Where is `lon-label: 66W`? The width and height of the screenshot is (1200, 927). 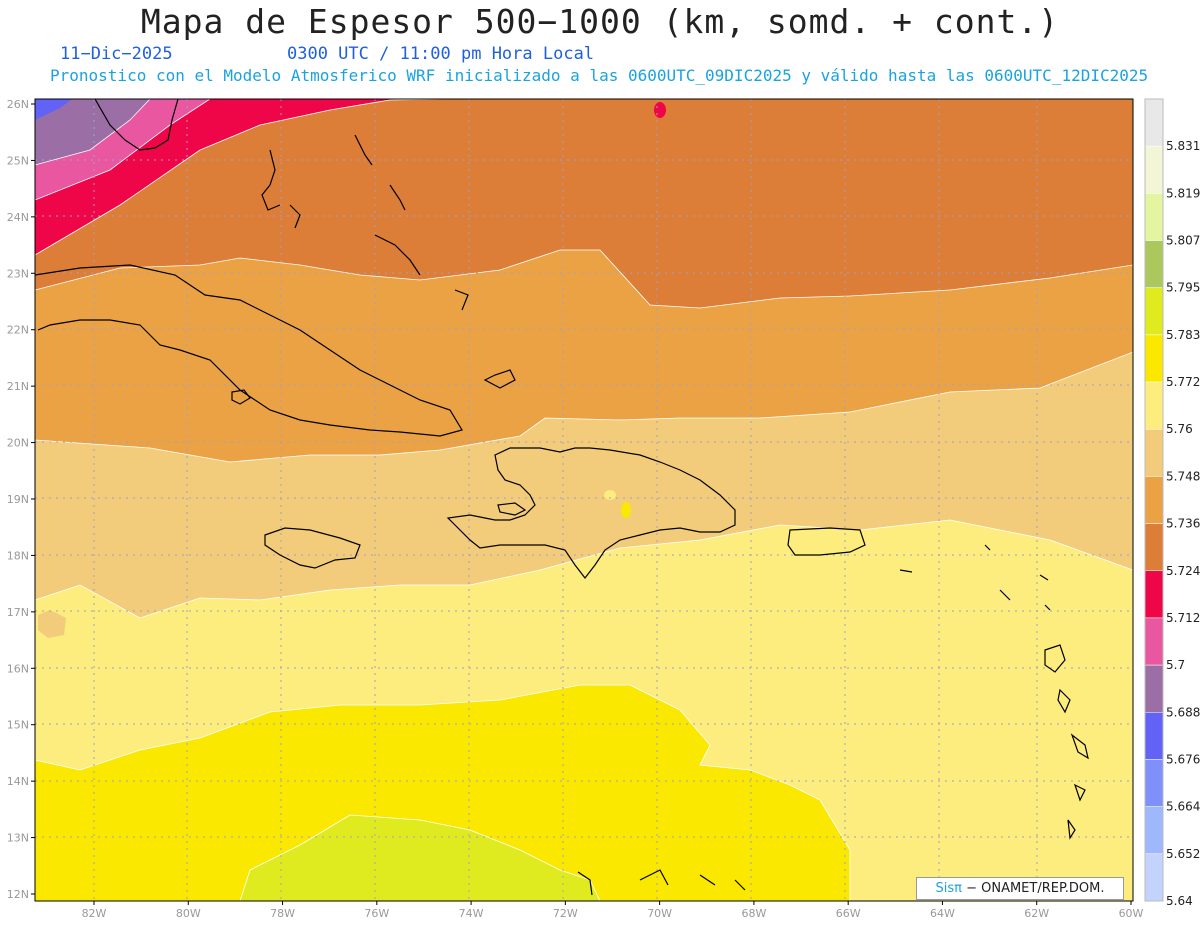 lon-label: 66W is located at coordinates (848, 913).